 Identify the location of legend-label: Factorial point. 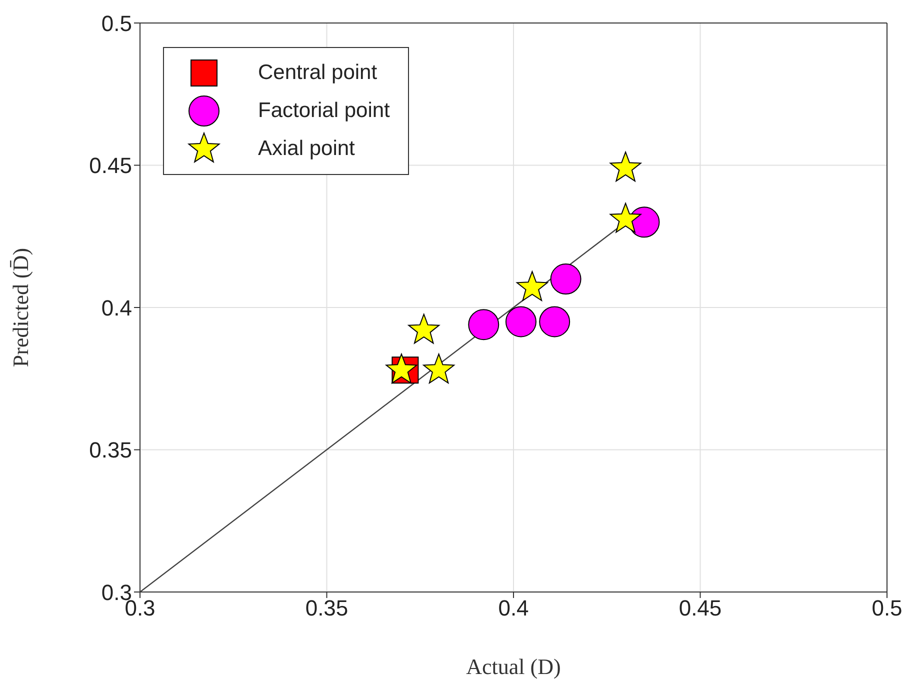
(324, 111).